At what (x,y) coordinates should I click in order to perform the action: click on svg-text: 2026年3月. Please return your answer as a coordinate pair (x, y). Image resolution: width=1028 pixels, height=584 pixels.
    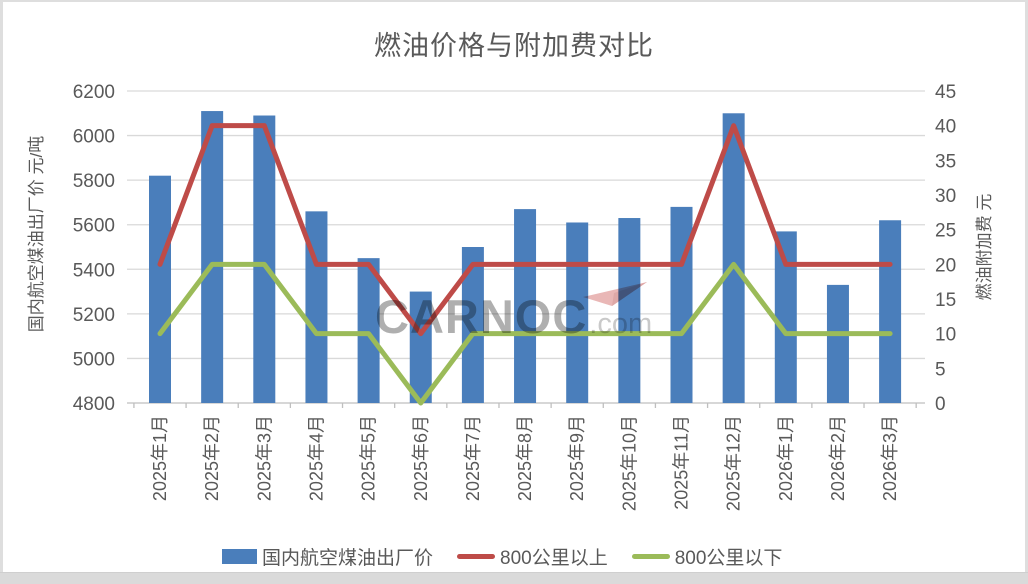
    Looking at the image, I should click on (890, 458).